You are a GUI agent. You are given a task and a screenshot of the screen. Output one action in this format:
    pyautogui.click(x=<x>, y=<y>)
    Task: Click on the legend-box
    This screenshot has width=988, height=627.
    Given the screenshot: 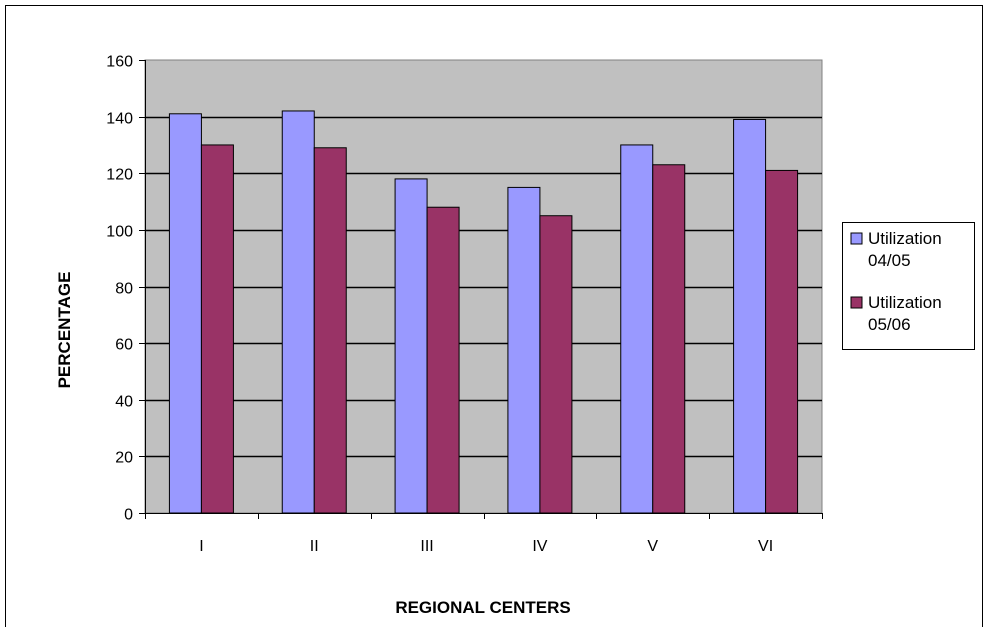 What is the action you would take?
    pyautogui.click(x=908, y=286)
    